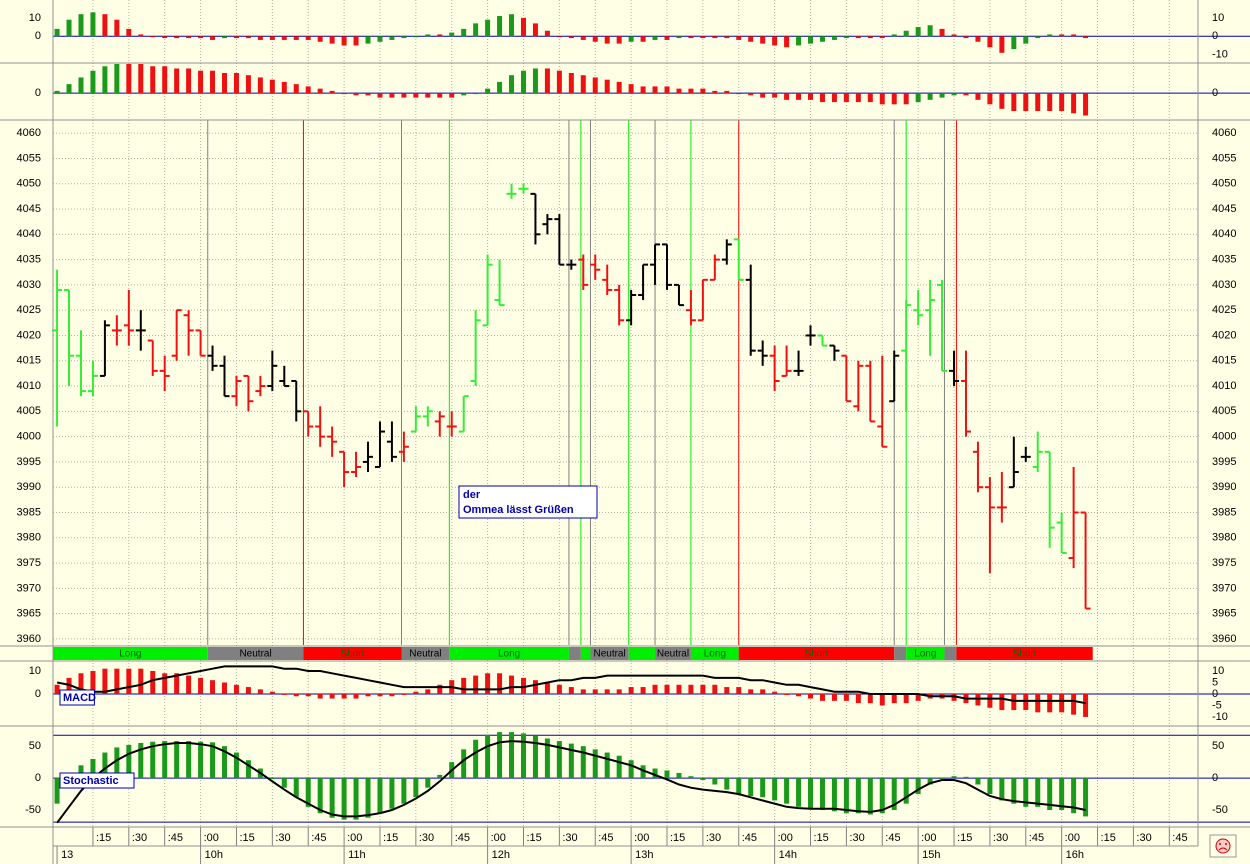  I want to click on y-tick-label: 3975, so click(29, 563).